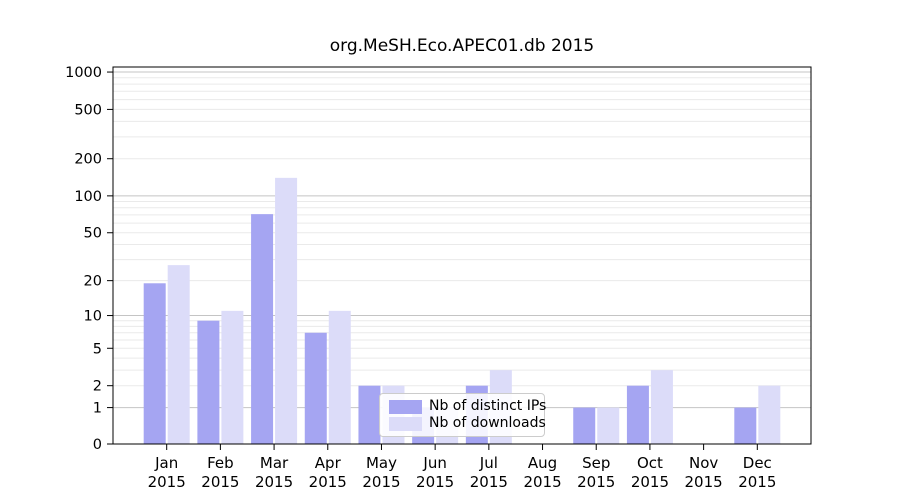 This screenshot has width=900, height=500. What do you see at coordinates (488, 406) in the screenshot?
I see `legend-label-distinct-ips: Nb of distinct IPs` at bounding box center [488, 406].